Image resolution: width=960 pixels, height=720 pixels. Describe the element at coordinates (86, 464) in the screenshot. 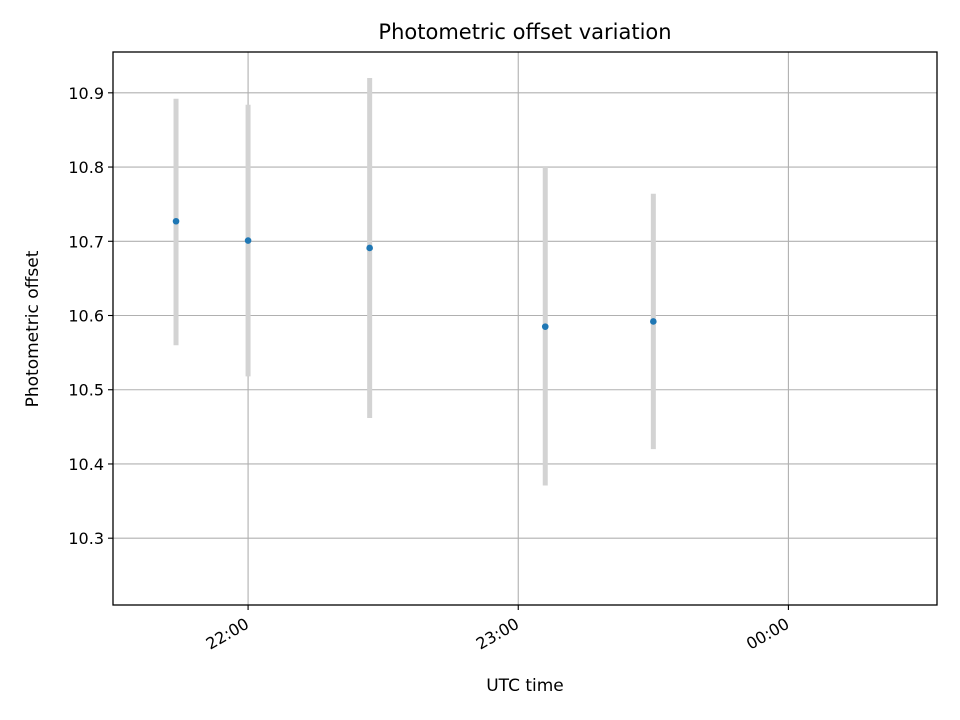

I see `y-tick-label: 10.4` at that location.